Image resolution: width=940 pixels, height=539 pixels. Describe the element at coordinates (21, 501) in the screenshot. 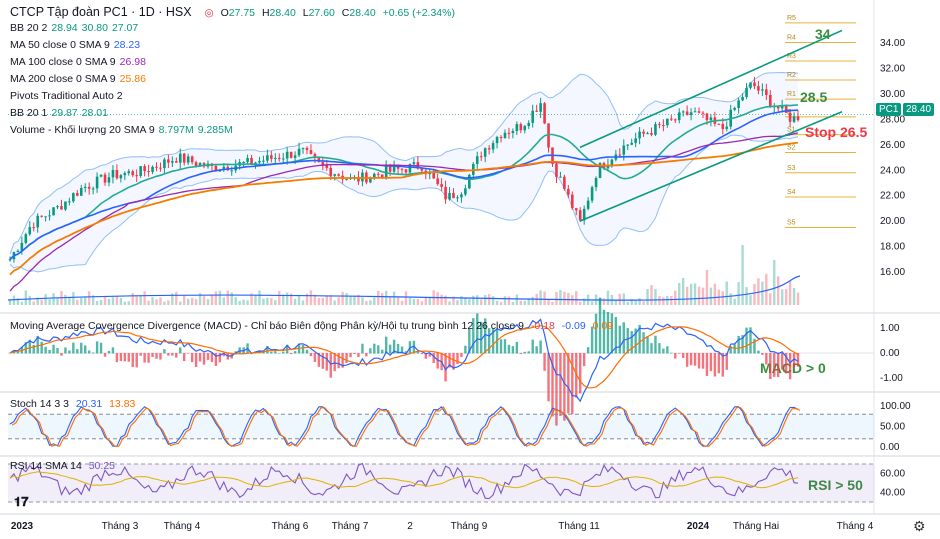

I see `tradingview-logo: 𝟏𝟕` at that location.